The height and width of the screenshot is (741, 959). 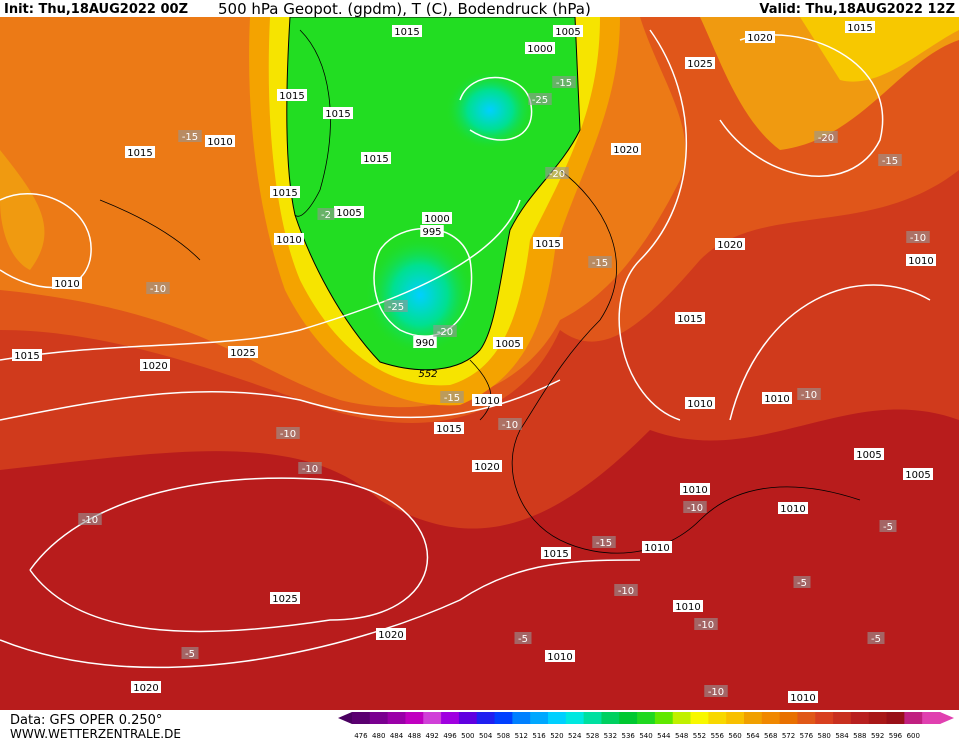 I want to click on colorbar-label: 592, so click(x=877, y=736).